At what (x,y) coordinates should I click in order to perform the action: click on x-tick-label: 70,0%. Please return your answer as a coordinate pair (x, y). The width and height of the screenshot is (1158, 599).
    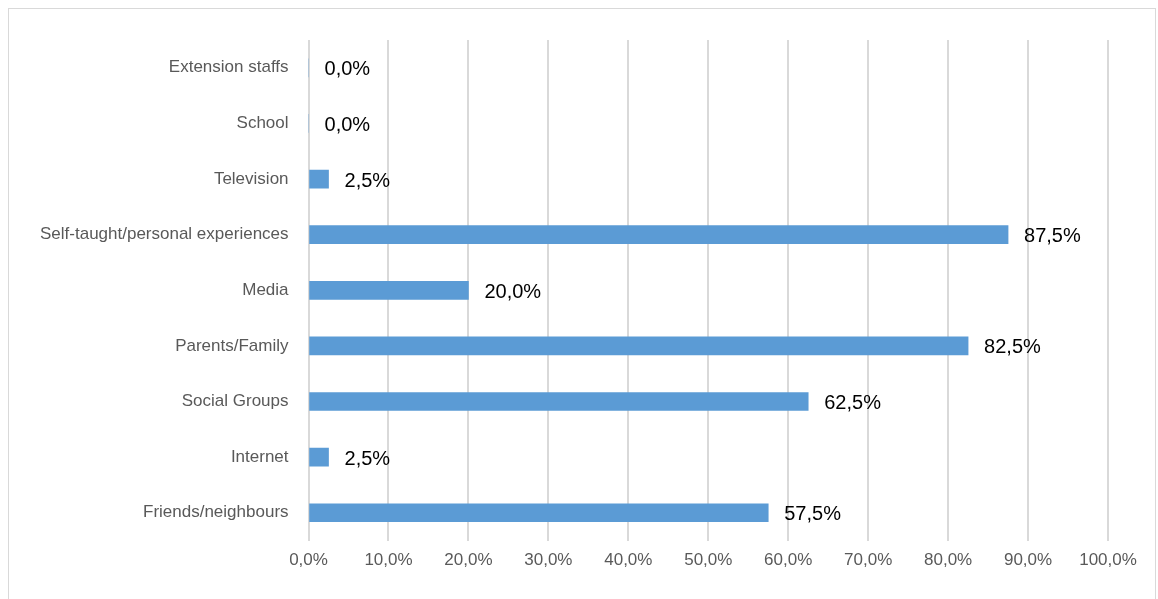
    Looking at the image, I should click on (868, 560).